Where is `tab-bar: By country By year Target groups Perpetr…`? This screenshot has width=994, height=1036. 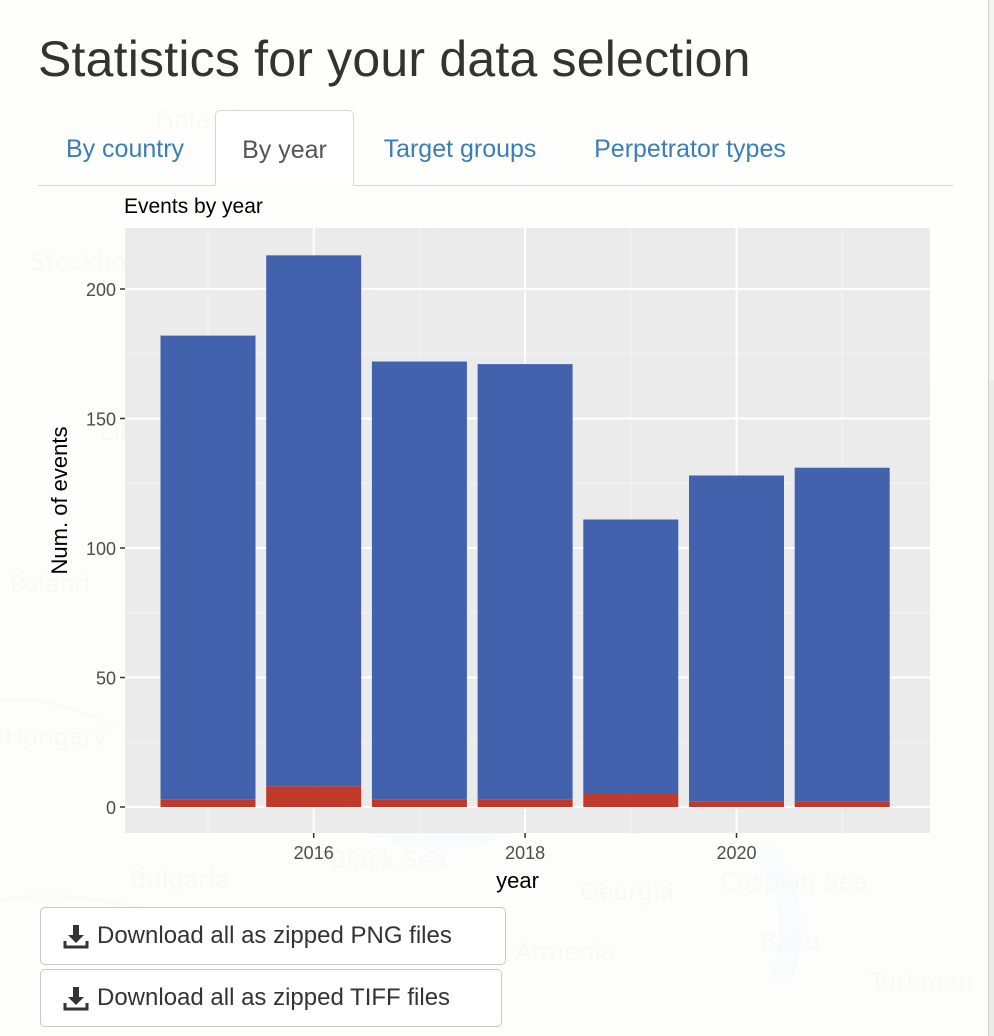
tab-bar: By country By year Target groups Perpetr… is located at coordinates (495, 148).